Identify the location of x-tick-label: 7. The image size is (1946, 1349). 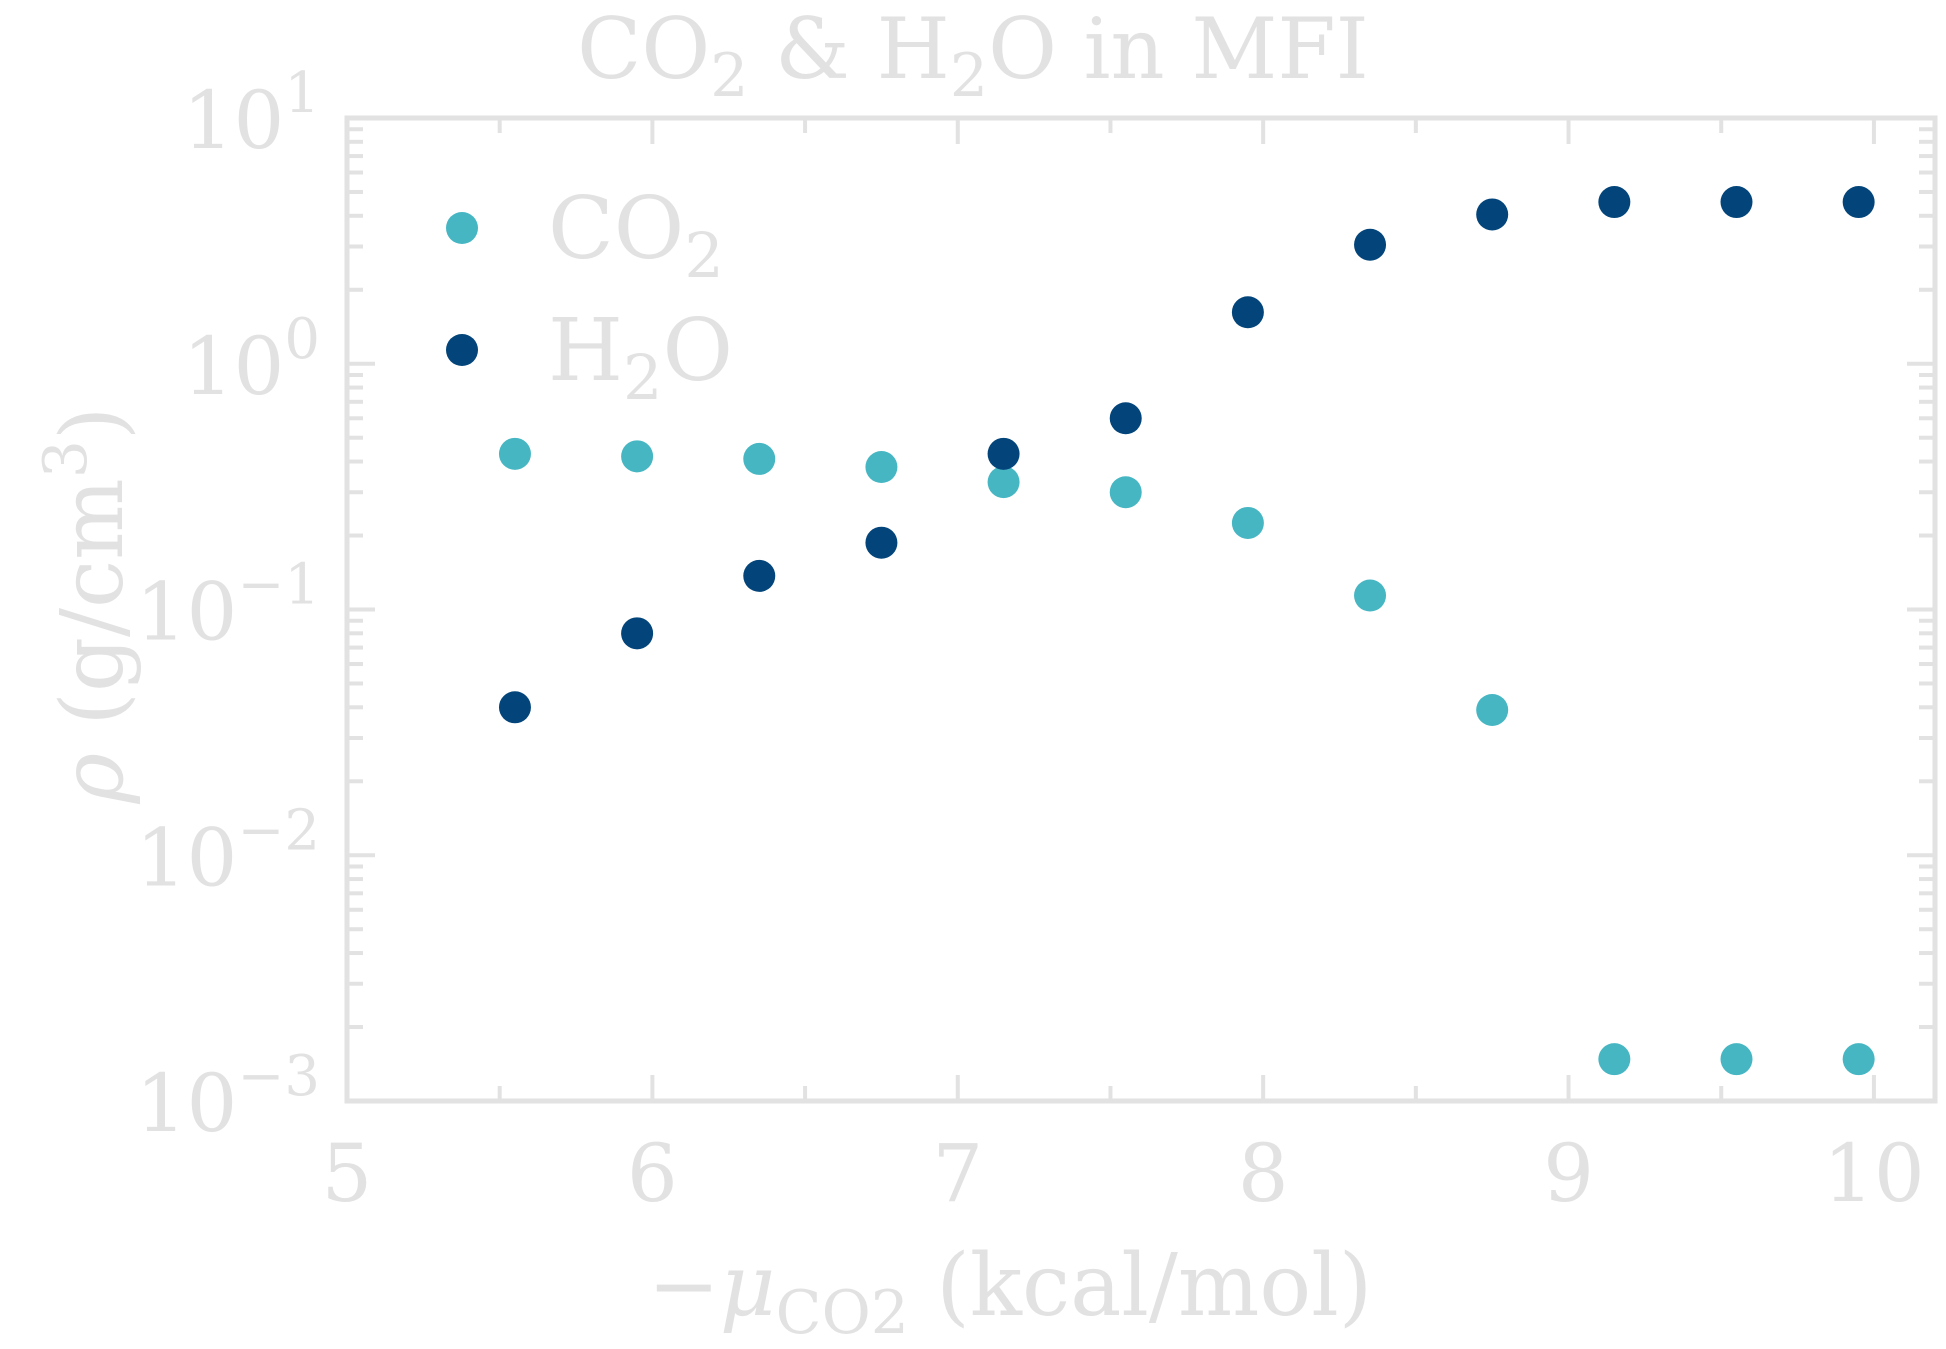
(957, 1173).